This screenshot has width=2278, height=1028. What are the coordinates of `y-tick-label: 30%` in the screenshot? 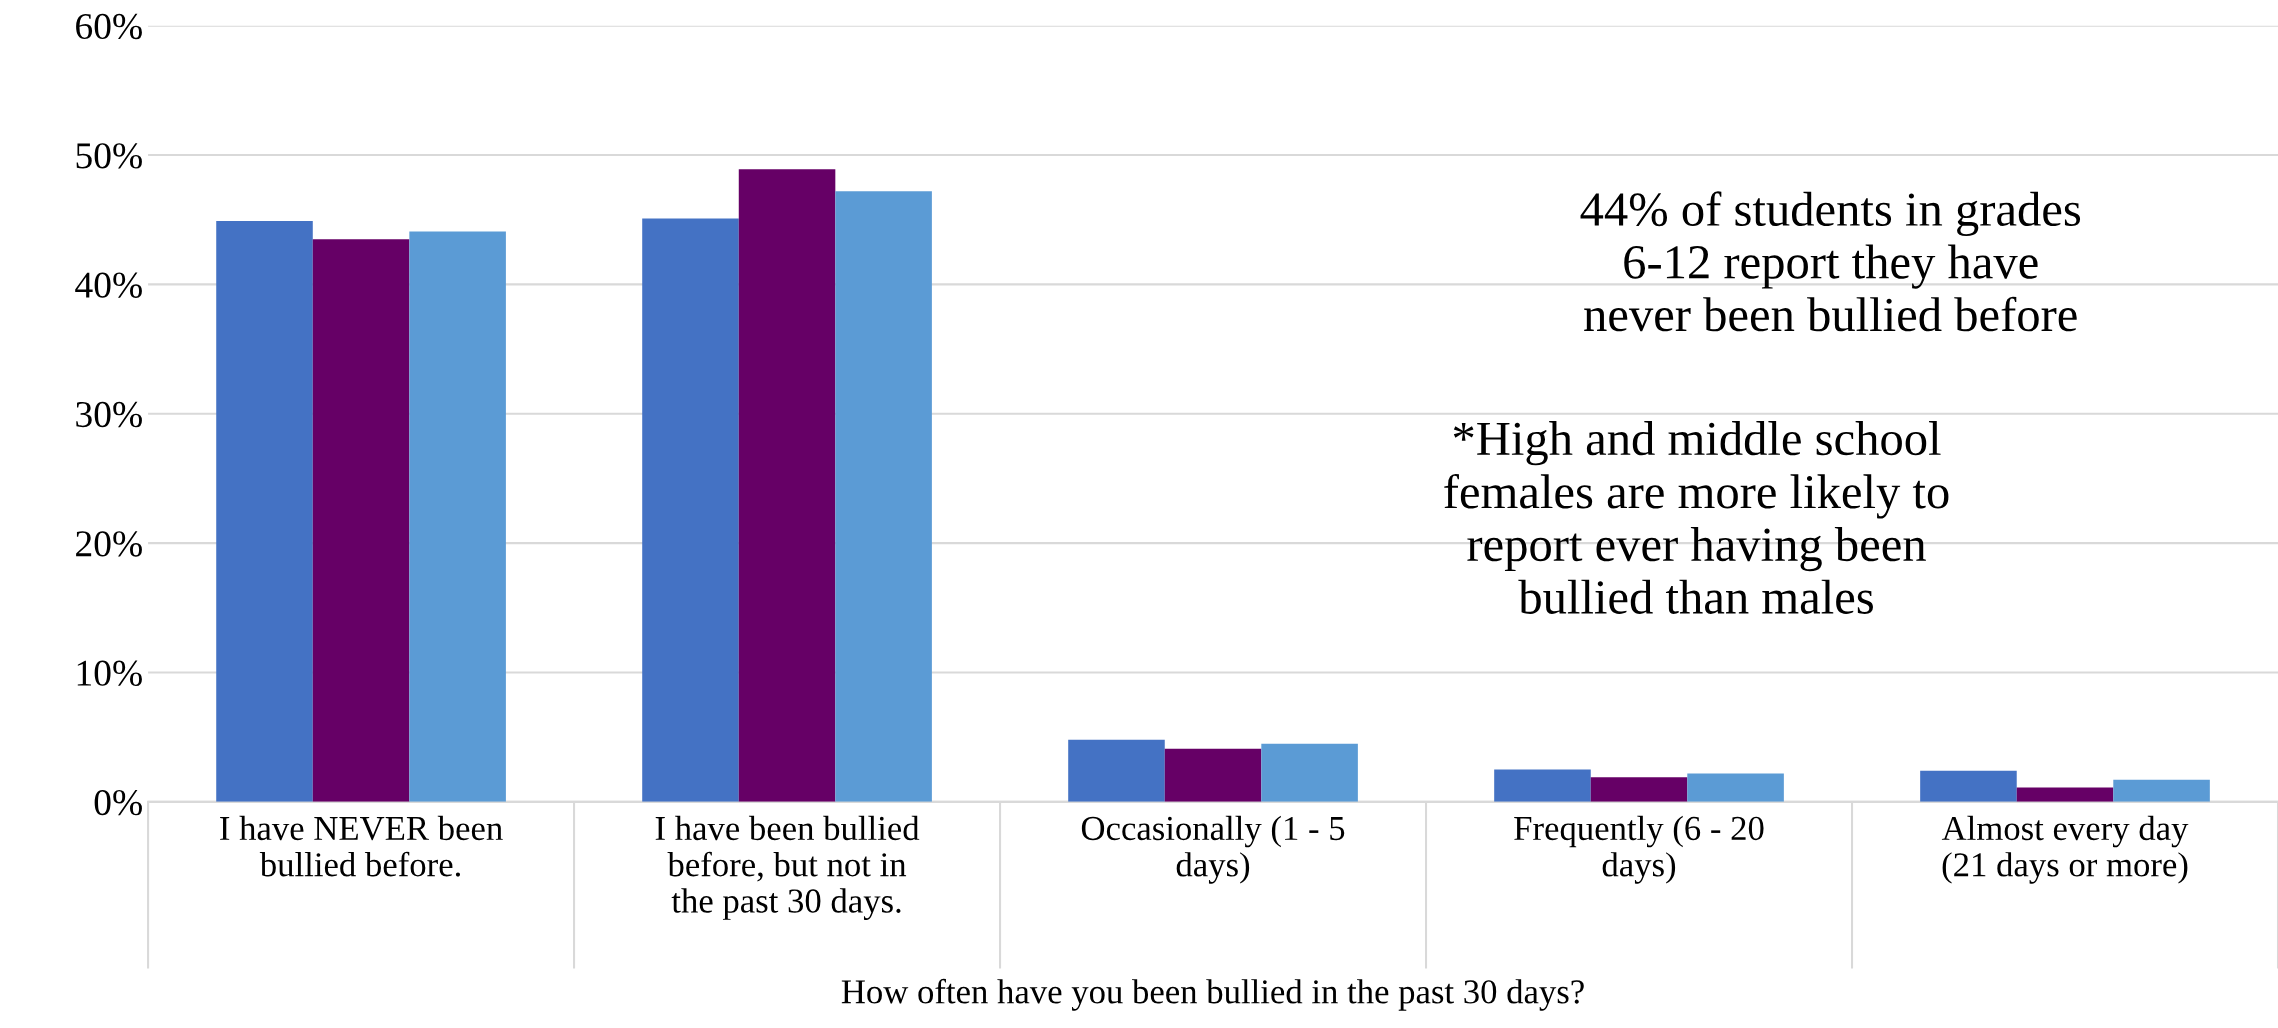 It's located at (109, 414).